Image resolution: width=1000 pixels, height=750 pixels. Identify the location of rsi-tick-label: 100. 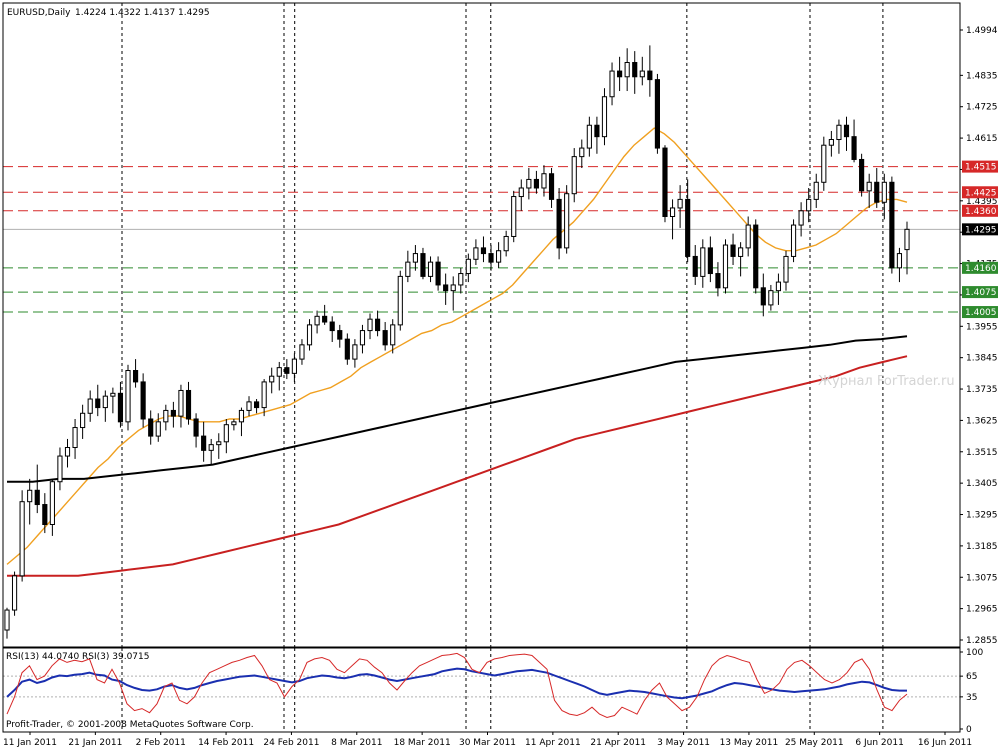
(974, 653).